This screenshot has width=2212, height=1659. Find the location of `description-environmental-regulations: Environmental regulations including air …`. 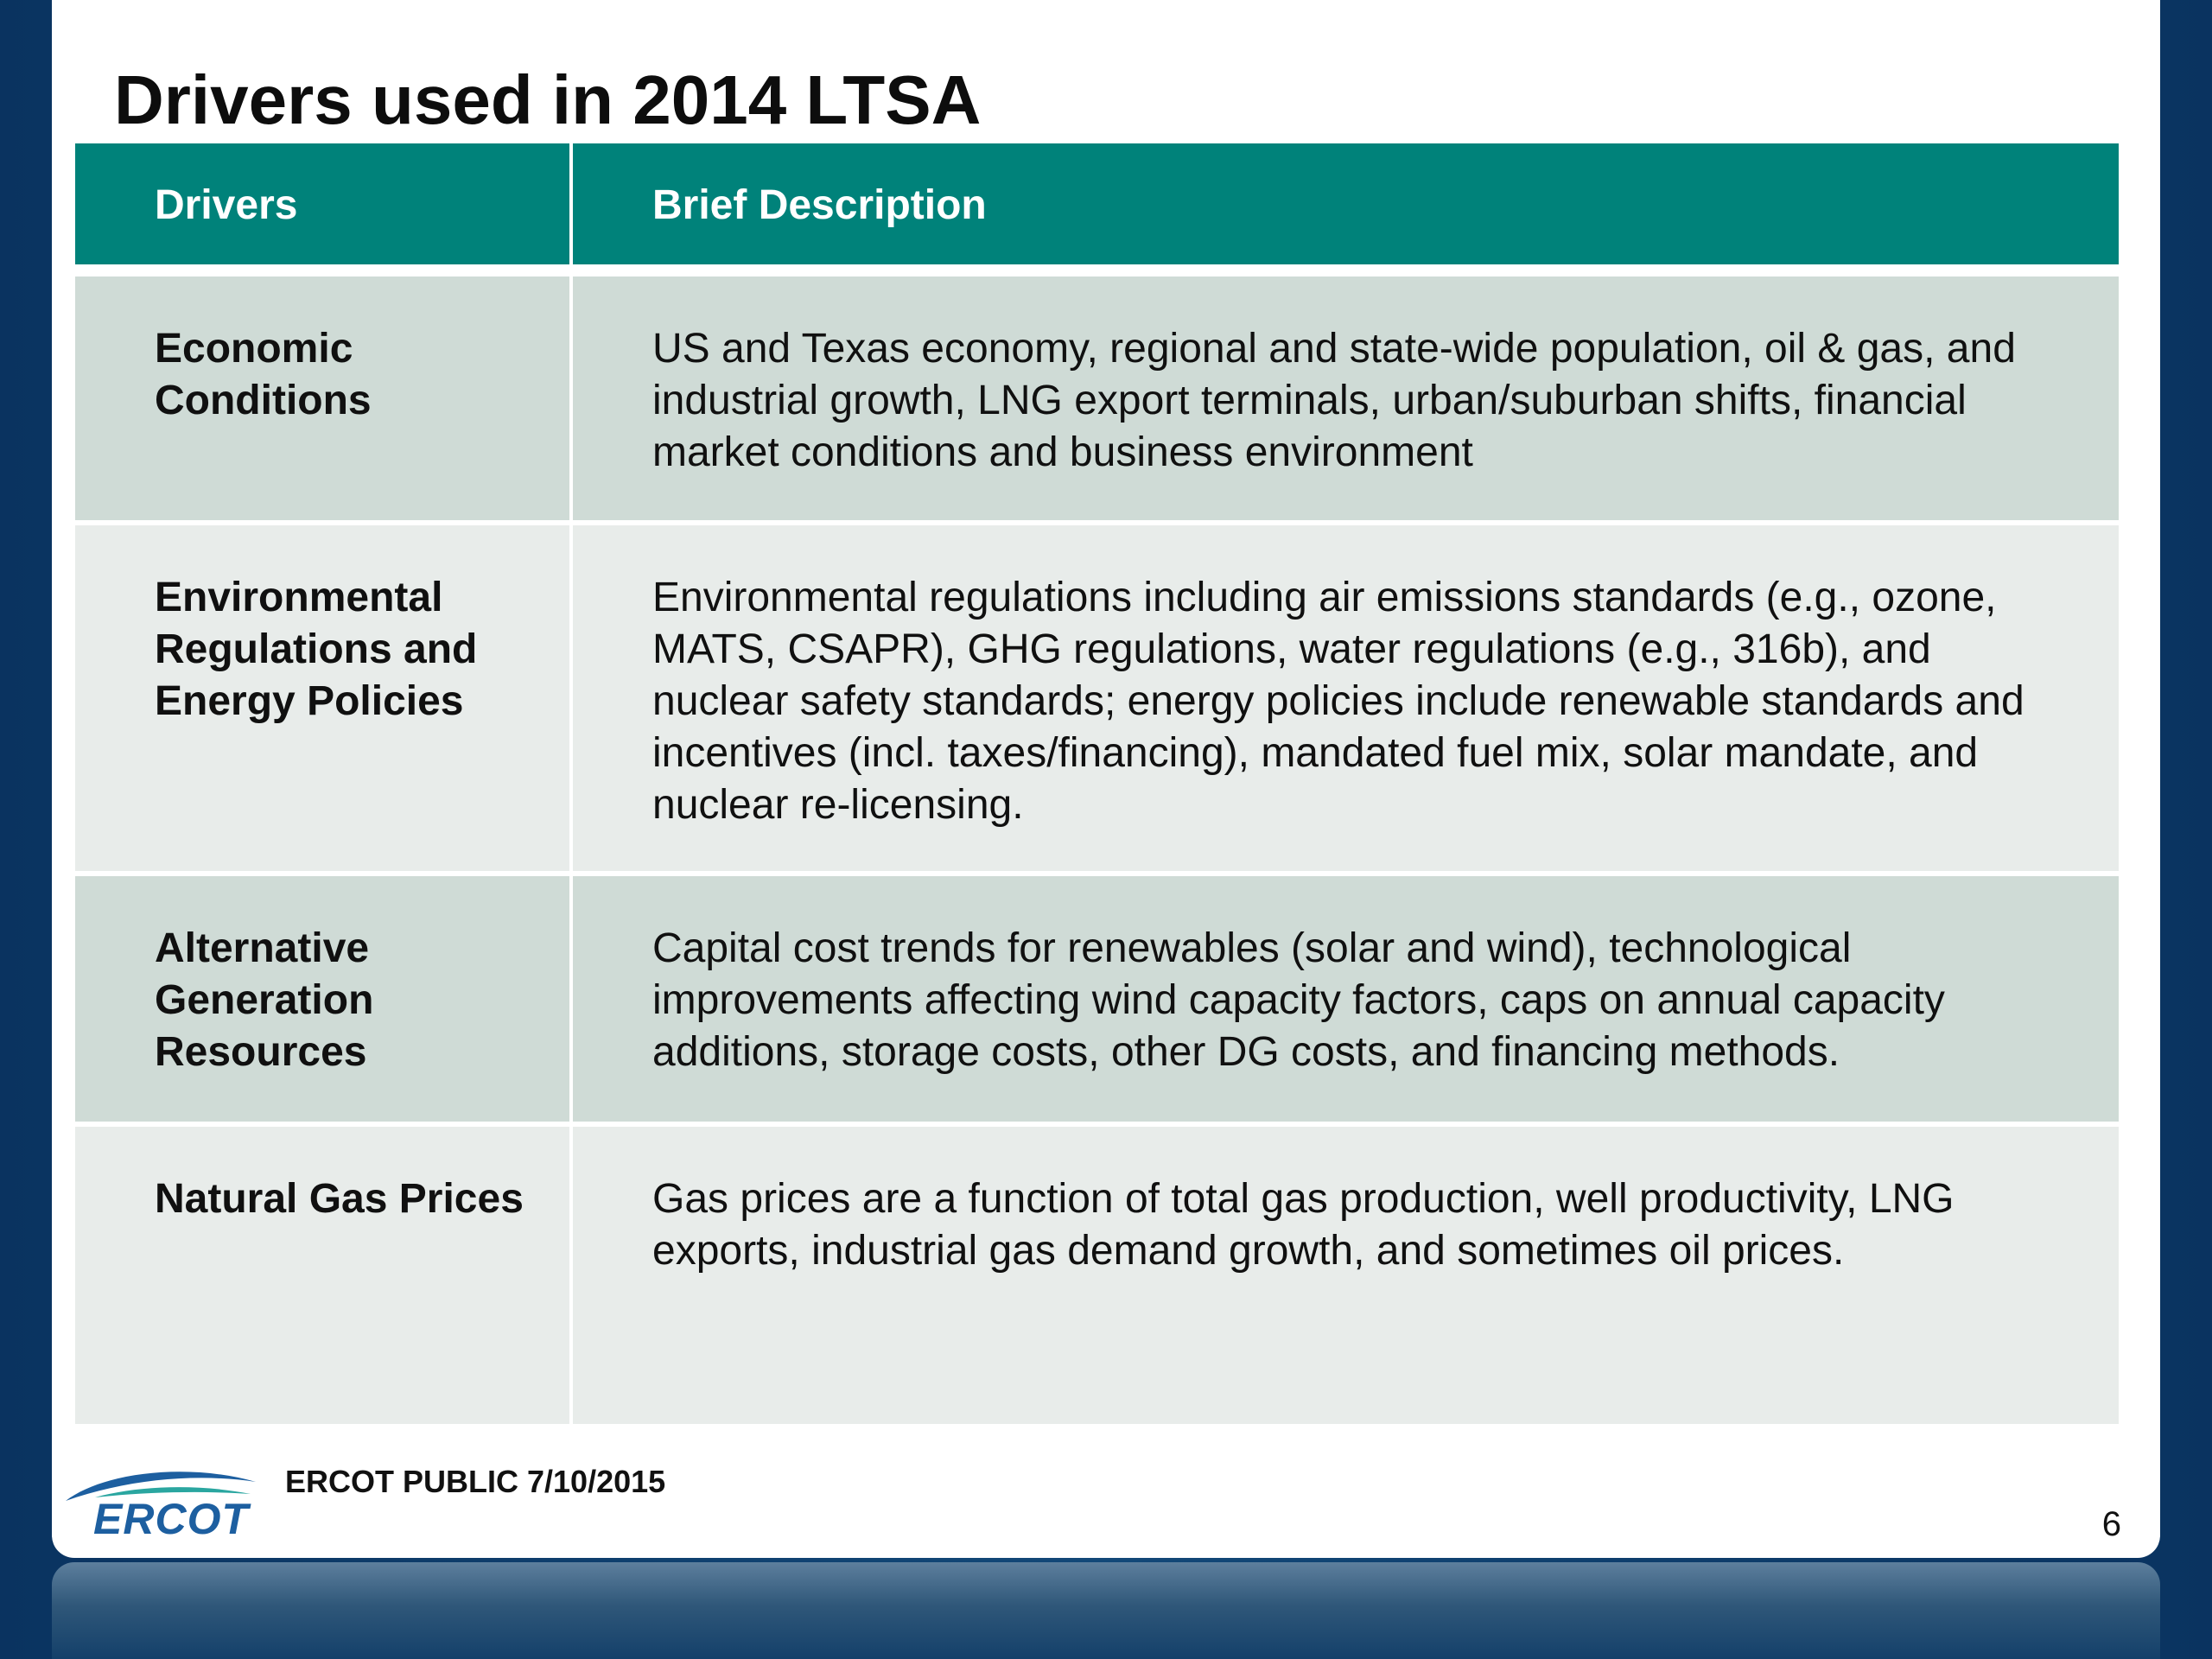

description-environmental-regulations: Environmental regulations including air … is located at coordinates (1338, 701).